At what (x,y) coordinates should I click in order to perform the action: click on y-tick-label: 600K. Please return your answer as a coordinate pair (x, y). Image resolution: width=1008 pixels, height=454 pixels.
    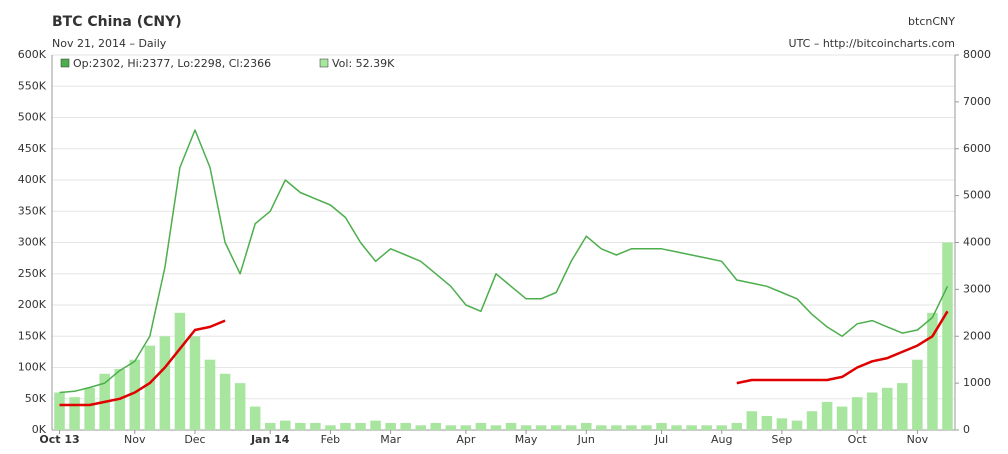
    Looking at the image, I should click on (32, 54).